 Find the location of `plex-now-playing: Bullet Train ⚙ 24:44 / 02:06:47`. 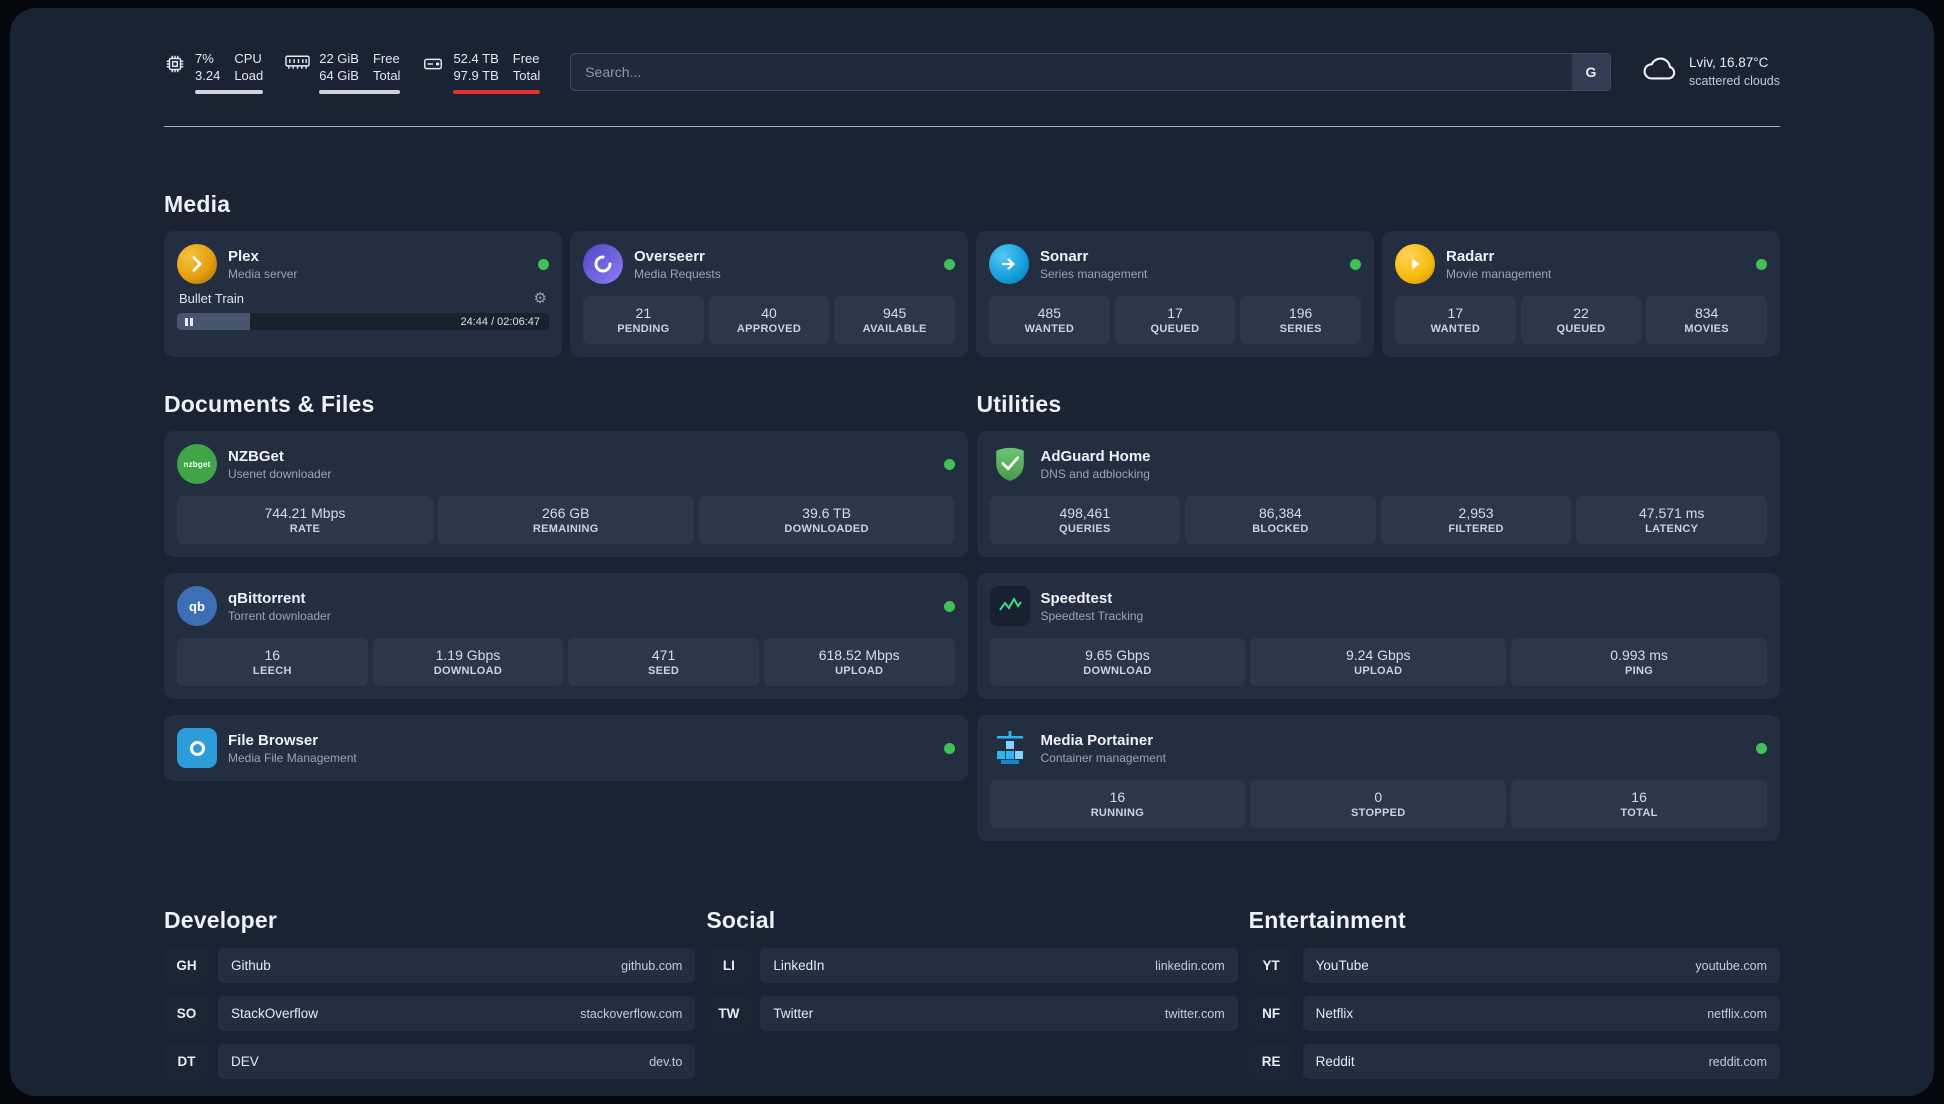

plex-now-playing: Bullet Train ⚙ 24:44 / 02:06:47 is located at coordinates (363, 310).